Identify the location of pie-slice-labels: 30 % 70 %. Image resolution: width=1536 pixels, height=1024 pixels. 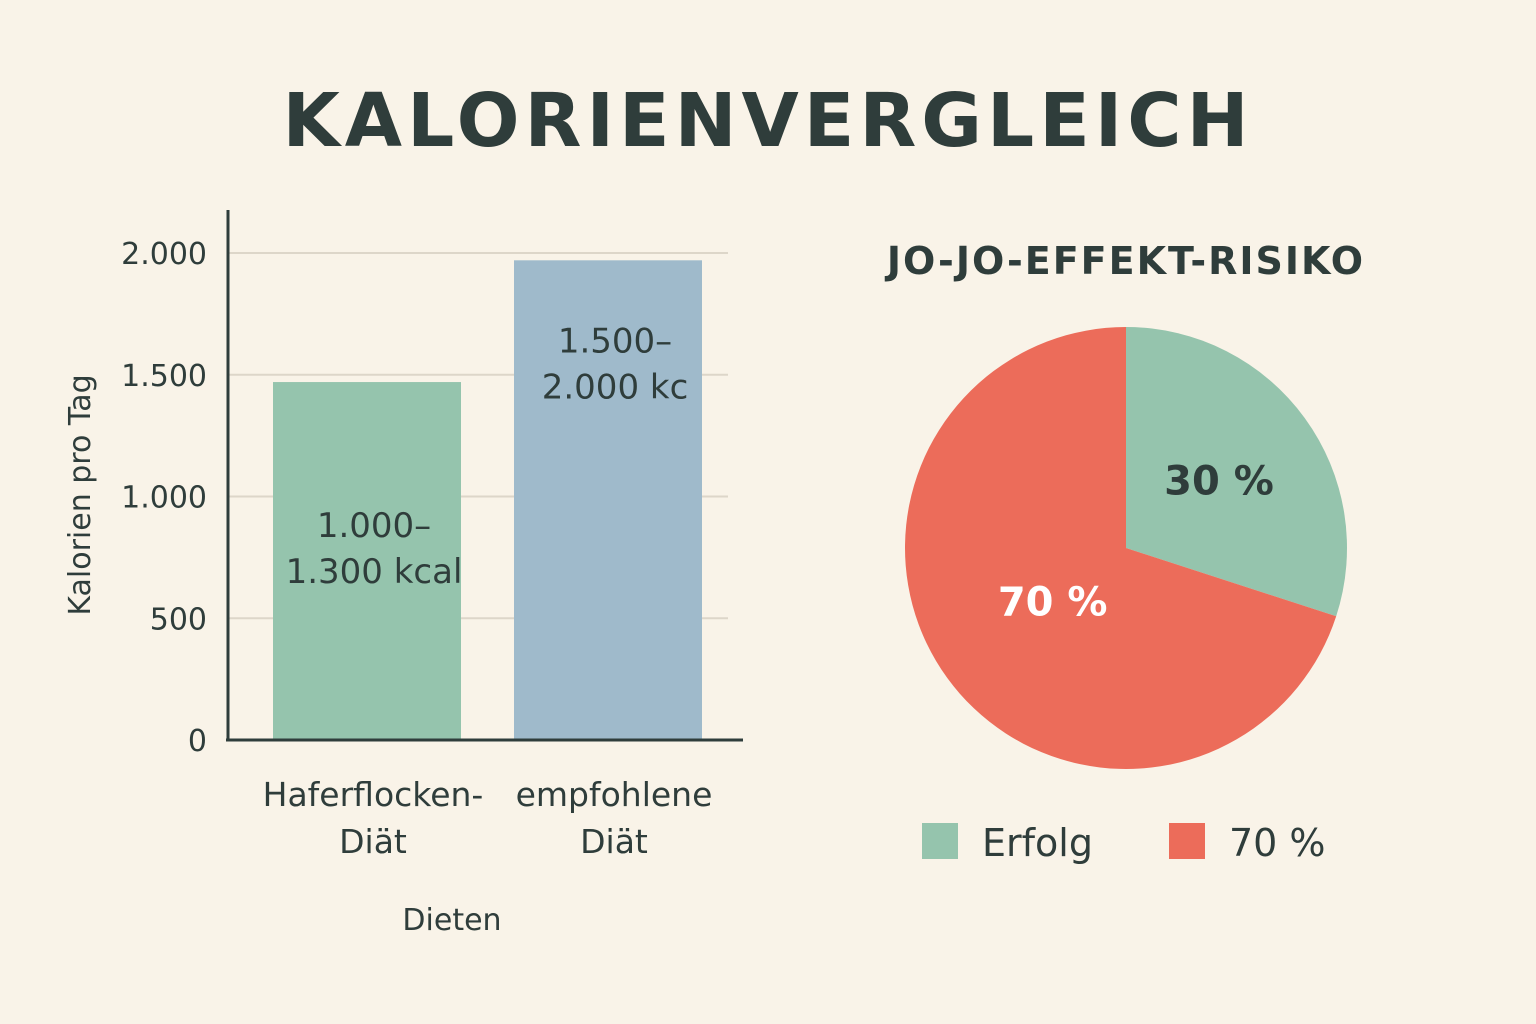
(1136, 541).